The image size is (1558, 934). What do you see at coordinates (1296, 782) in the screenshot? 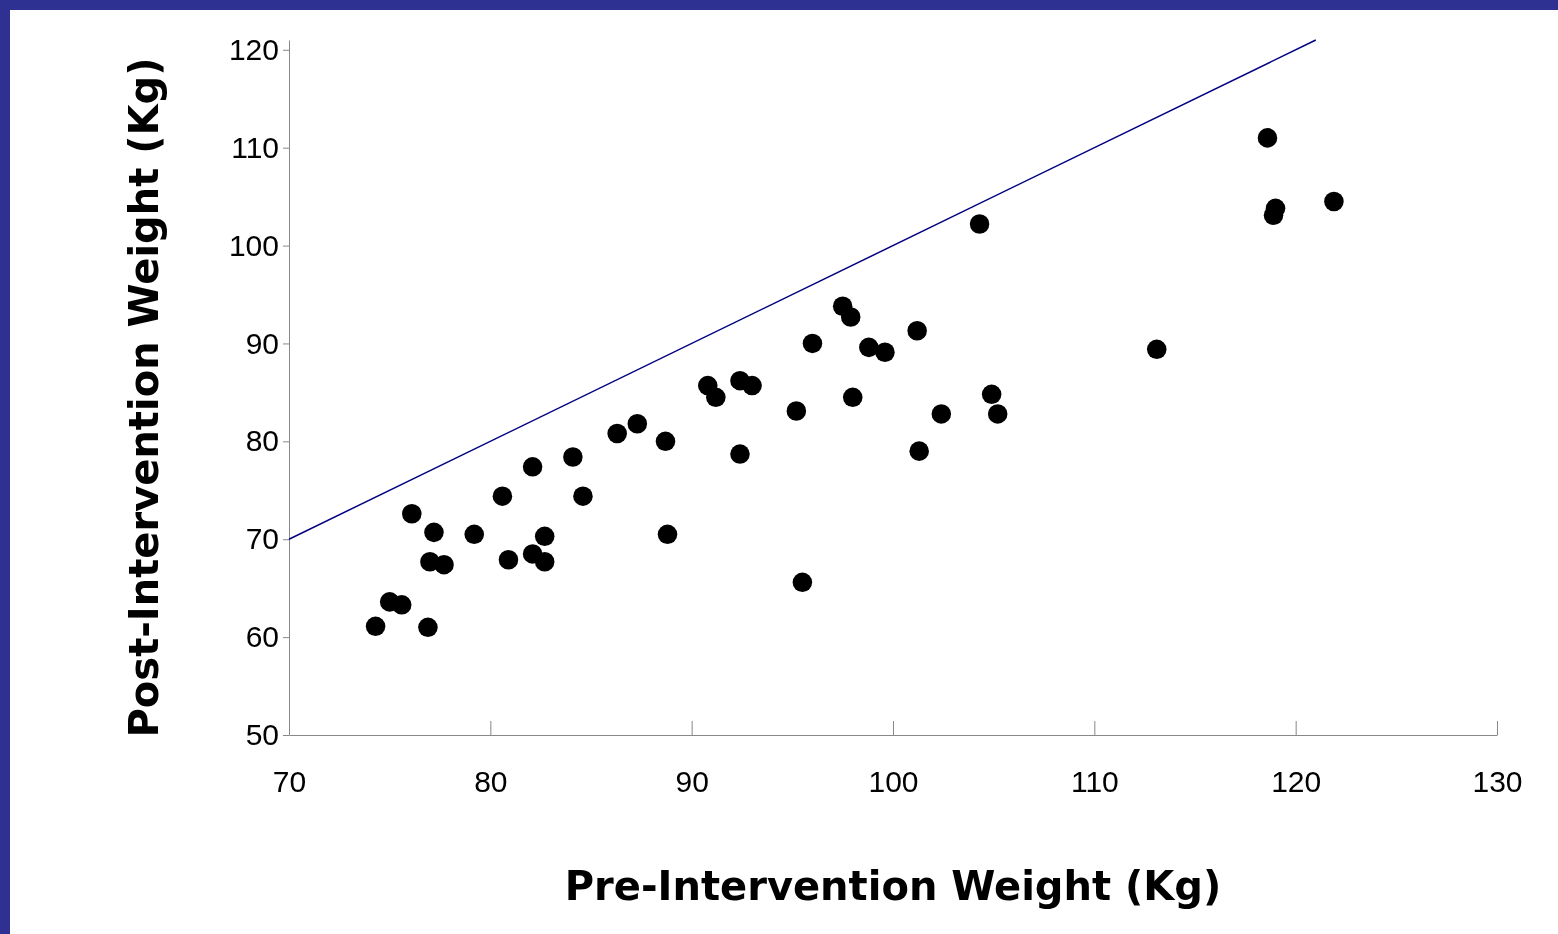
I see `x-tick-label: 120` at bounding box center [1296, 782].